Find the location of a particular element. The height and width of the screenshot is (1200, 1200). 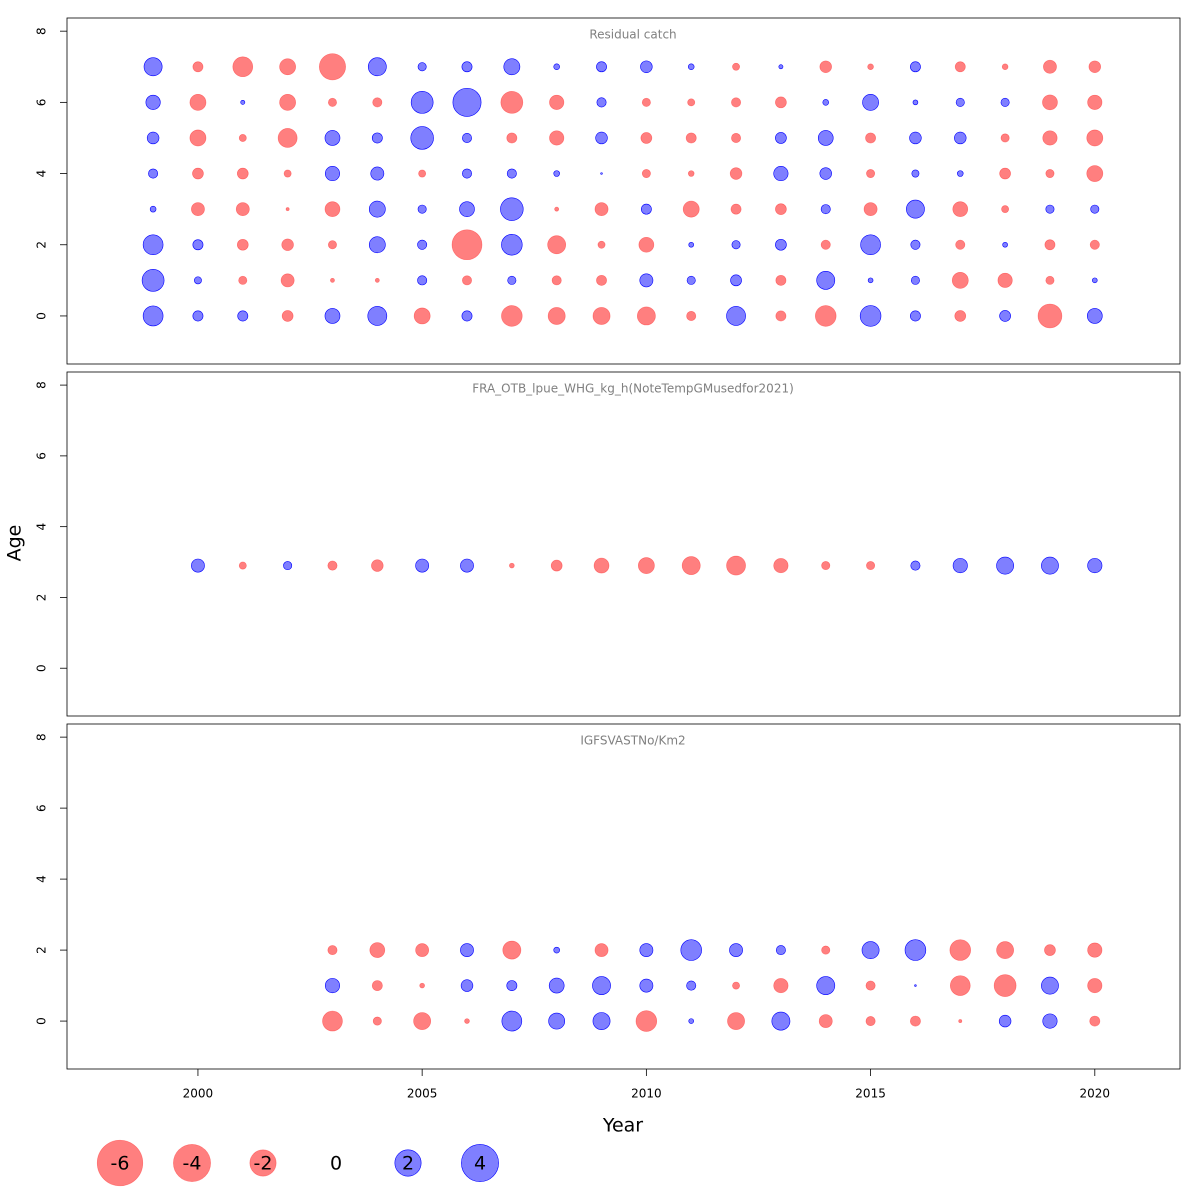

y-tick-label: 8 is located at coordinates (42, 31).